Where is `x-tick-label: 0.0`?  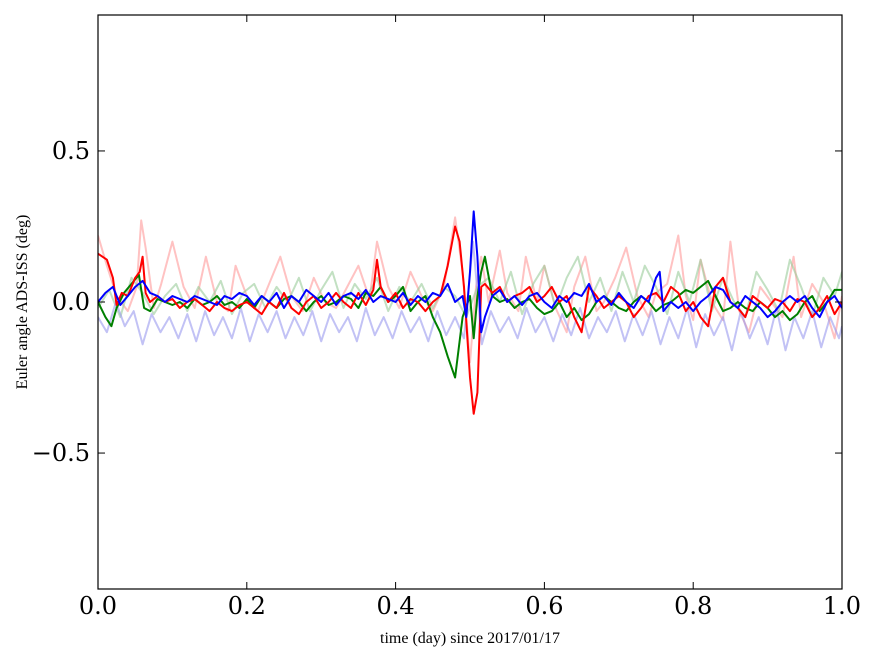
x-tick-label: 0.0 is located at coordinates (98, 606).